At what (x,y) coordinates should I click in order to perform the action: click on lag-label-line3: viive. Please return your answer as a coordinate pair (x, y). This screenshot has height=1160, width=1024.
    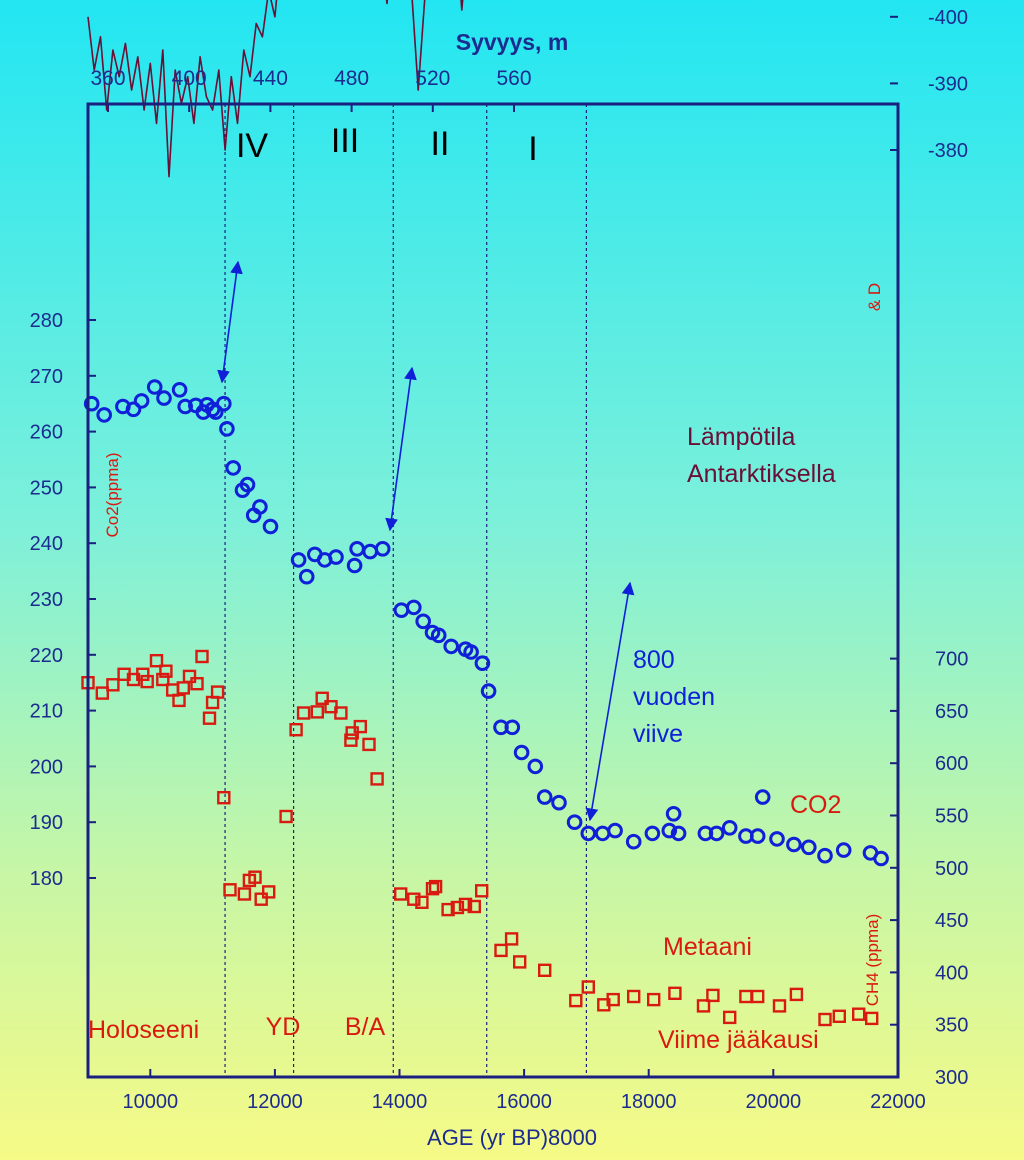
    Looking at the image, I should click on (658, 734).